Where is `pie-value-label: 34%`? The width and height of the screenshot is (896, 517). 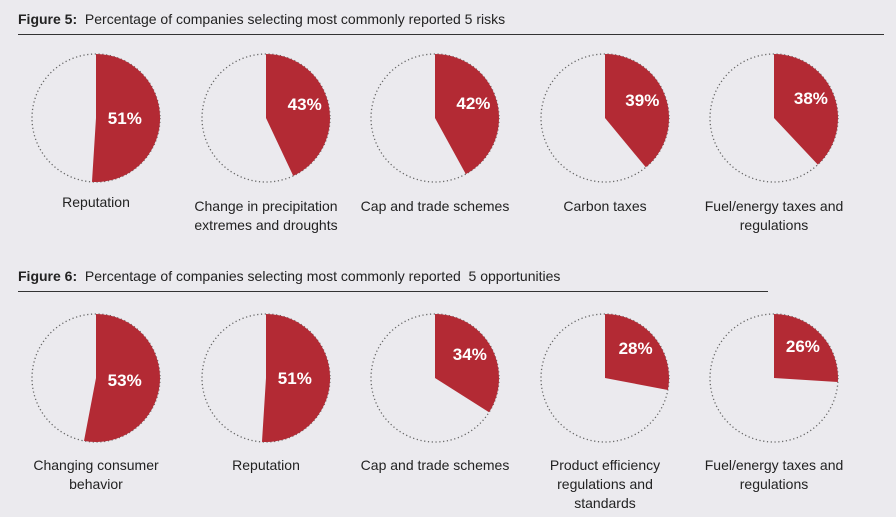
pie-value-label: 34% is located at coordinates (469, 354).